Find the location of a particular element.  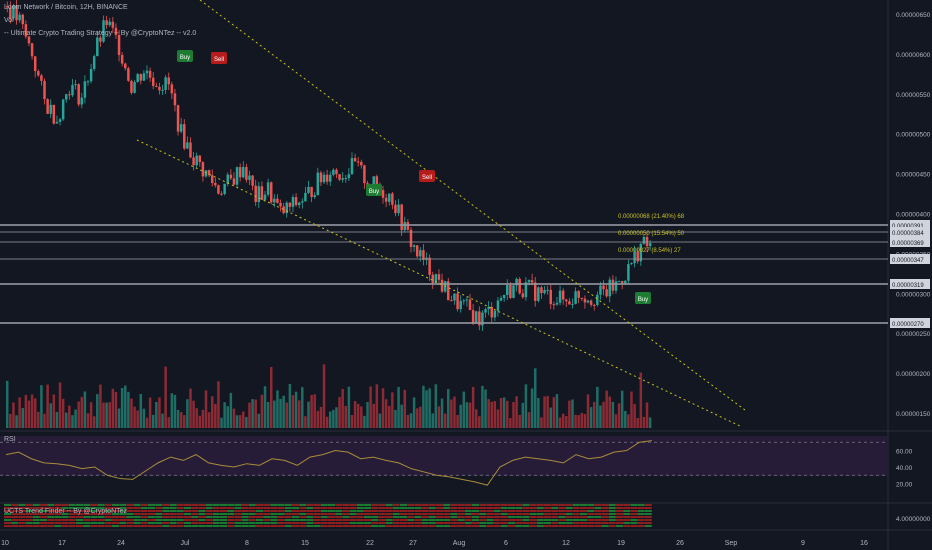

price-tick-label: 0.00000250 is located at coordinates (913, 334).